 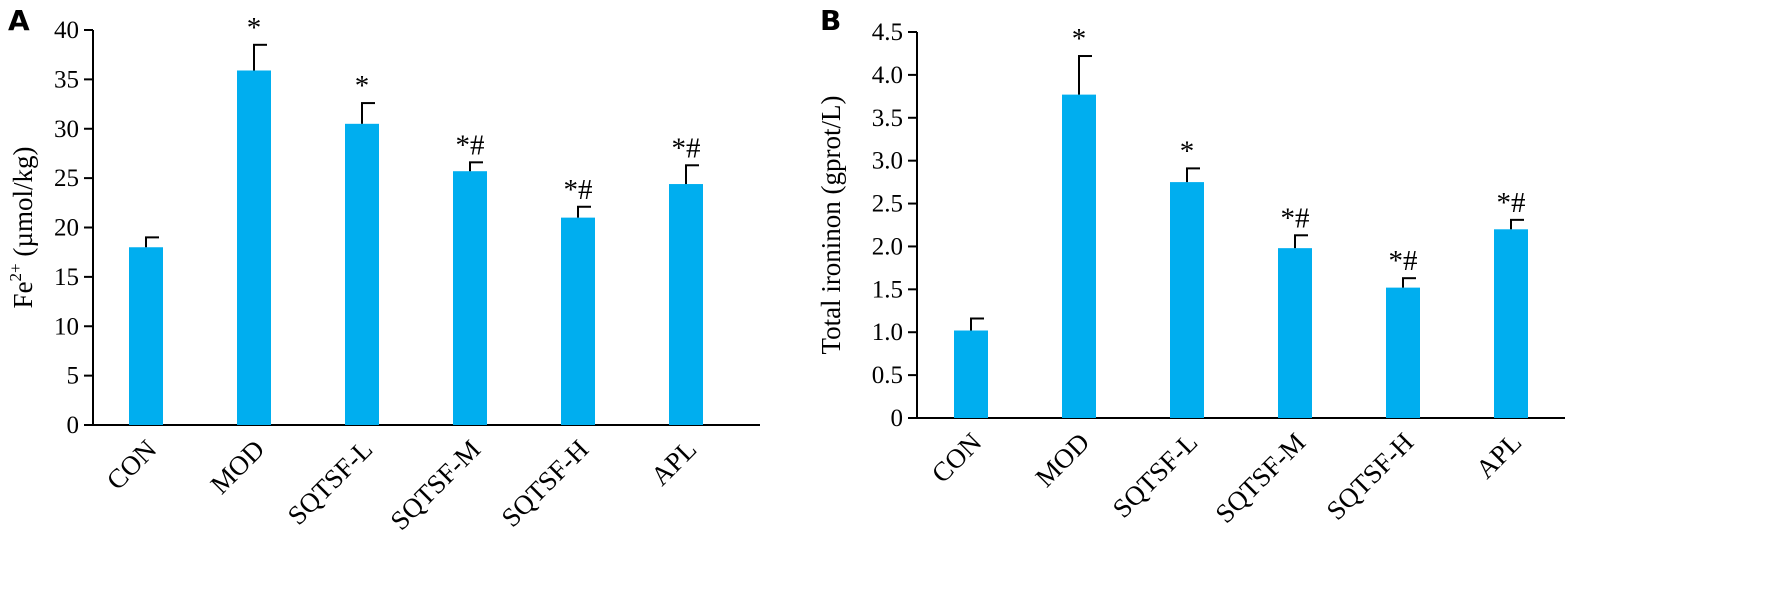 What do you see at coordinates (66, 277) in the screenshot?
I see `y-tick-label: 15` at bounding box center [66, 277].